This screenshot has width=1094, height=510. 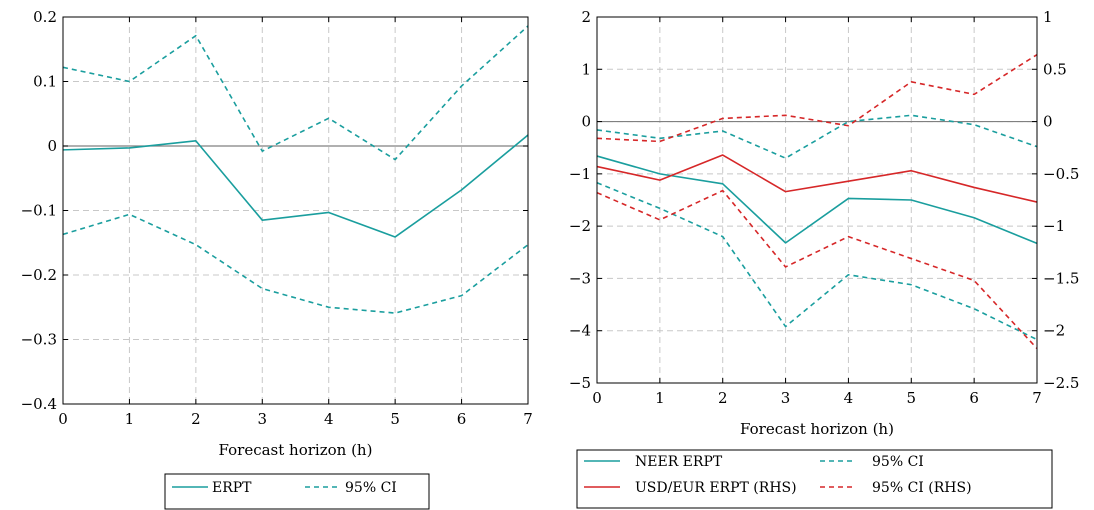 I want to click on y-tick-label: 0.2, so click(x=45, y=17).